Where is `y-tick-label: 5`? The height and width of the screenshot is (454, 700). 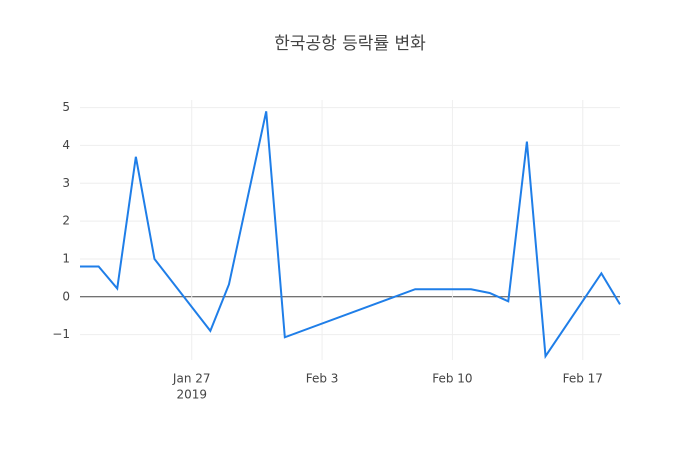
y-tick-label: 5 is located at coordinates (66, 107).